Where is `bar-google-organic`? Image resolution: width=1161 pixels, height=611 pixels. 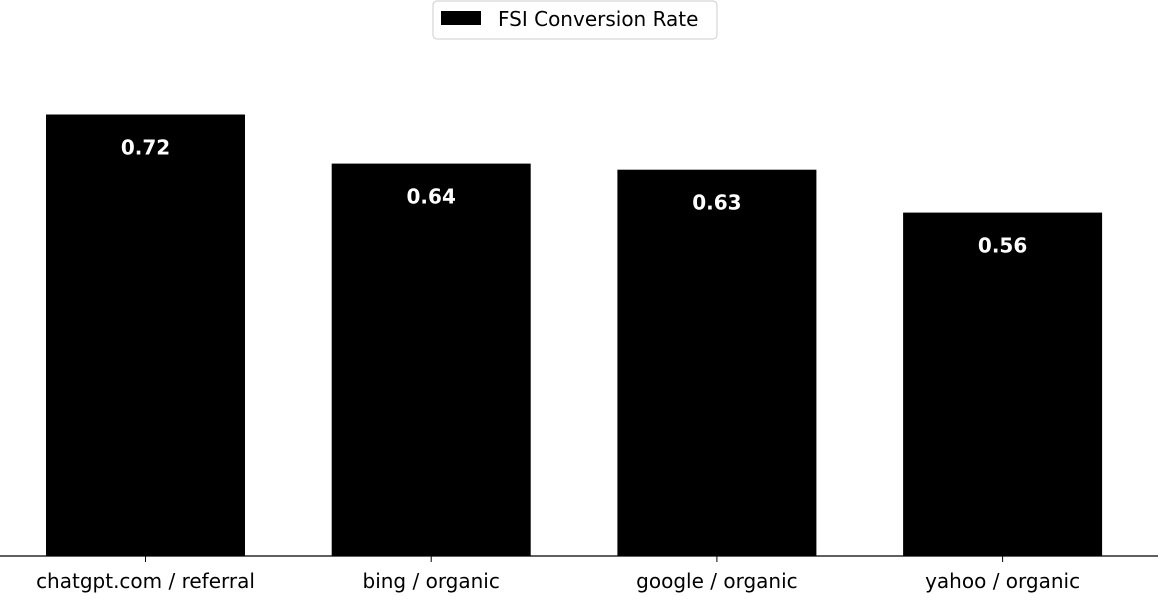
bar-google-organic is located at coordinates (717, 362).